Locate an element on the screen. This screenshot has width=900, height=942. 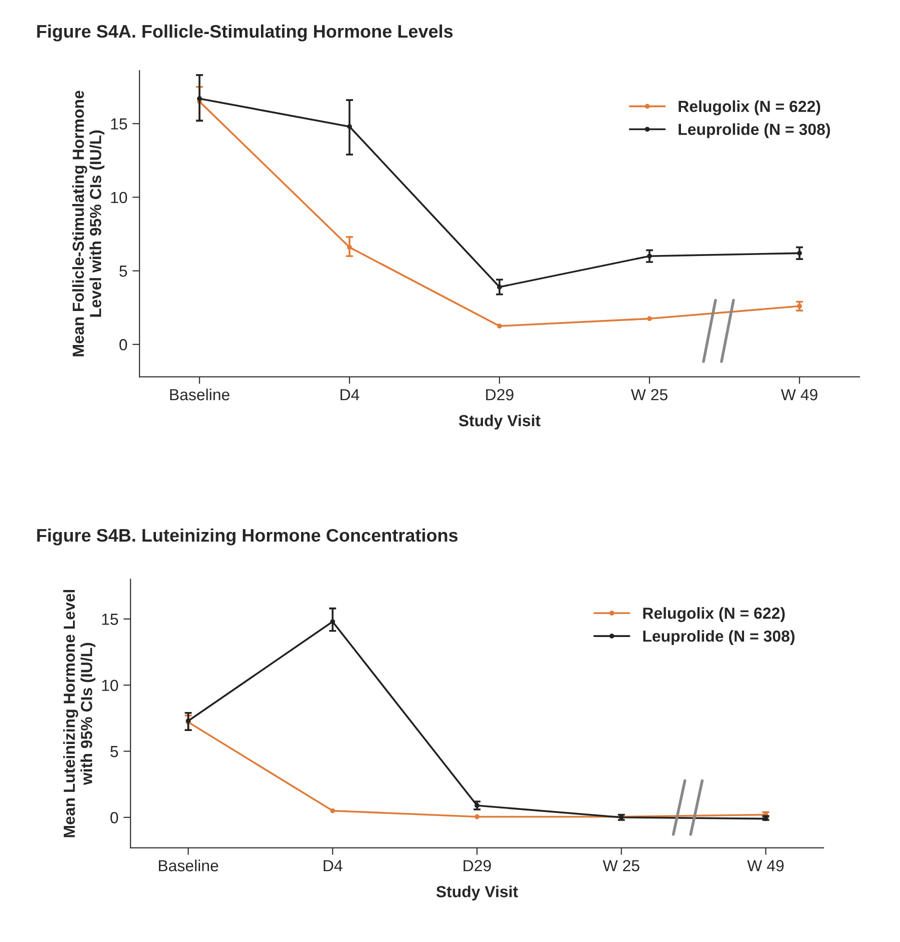
chart-title: Figure S4A. Follicle-Stimulating Hormone Levels is located at coordinates (245, 33).